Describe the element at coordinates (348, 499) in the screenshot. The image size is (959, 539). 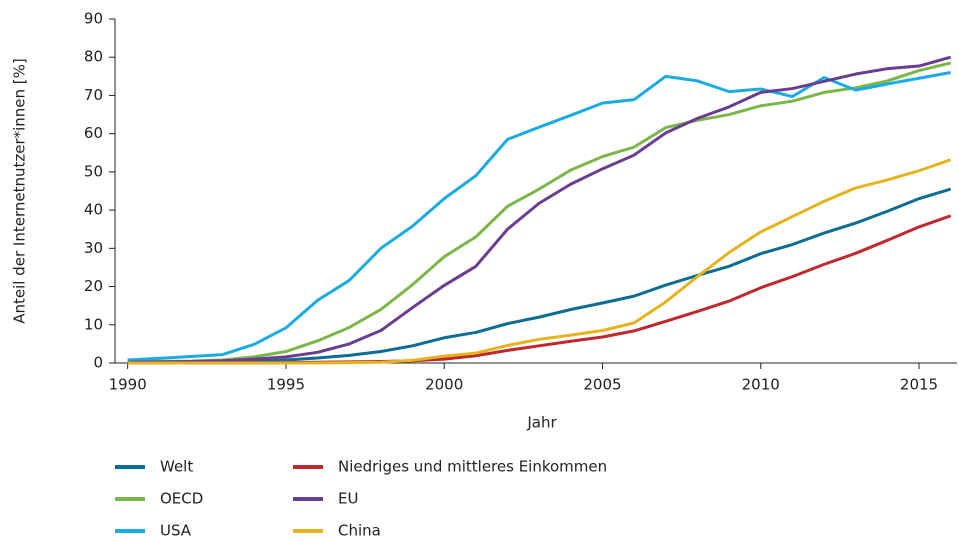
I see `legend-label: EU` at that location.